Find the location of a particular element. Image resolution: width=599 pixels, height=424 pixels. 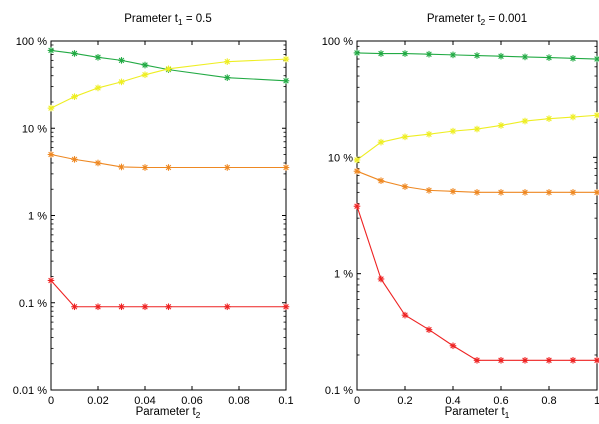

x-tick-label: 0.8 is located at coordinates (548, 401).